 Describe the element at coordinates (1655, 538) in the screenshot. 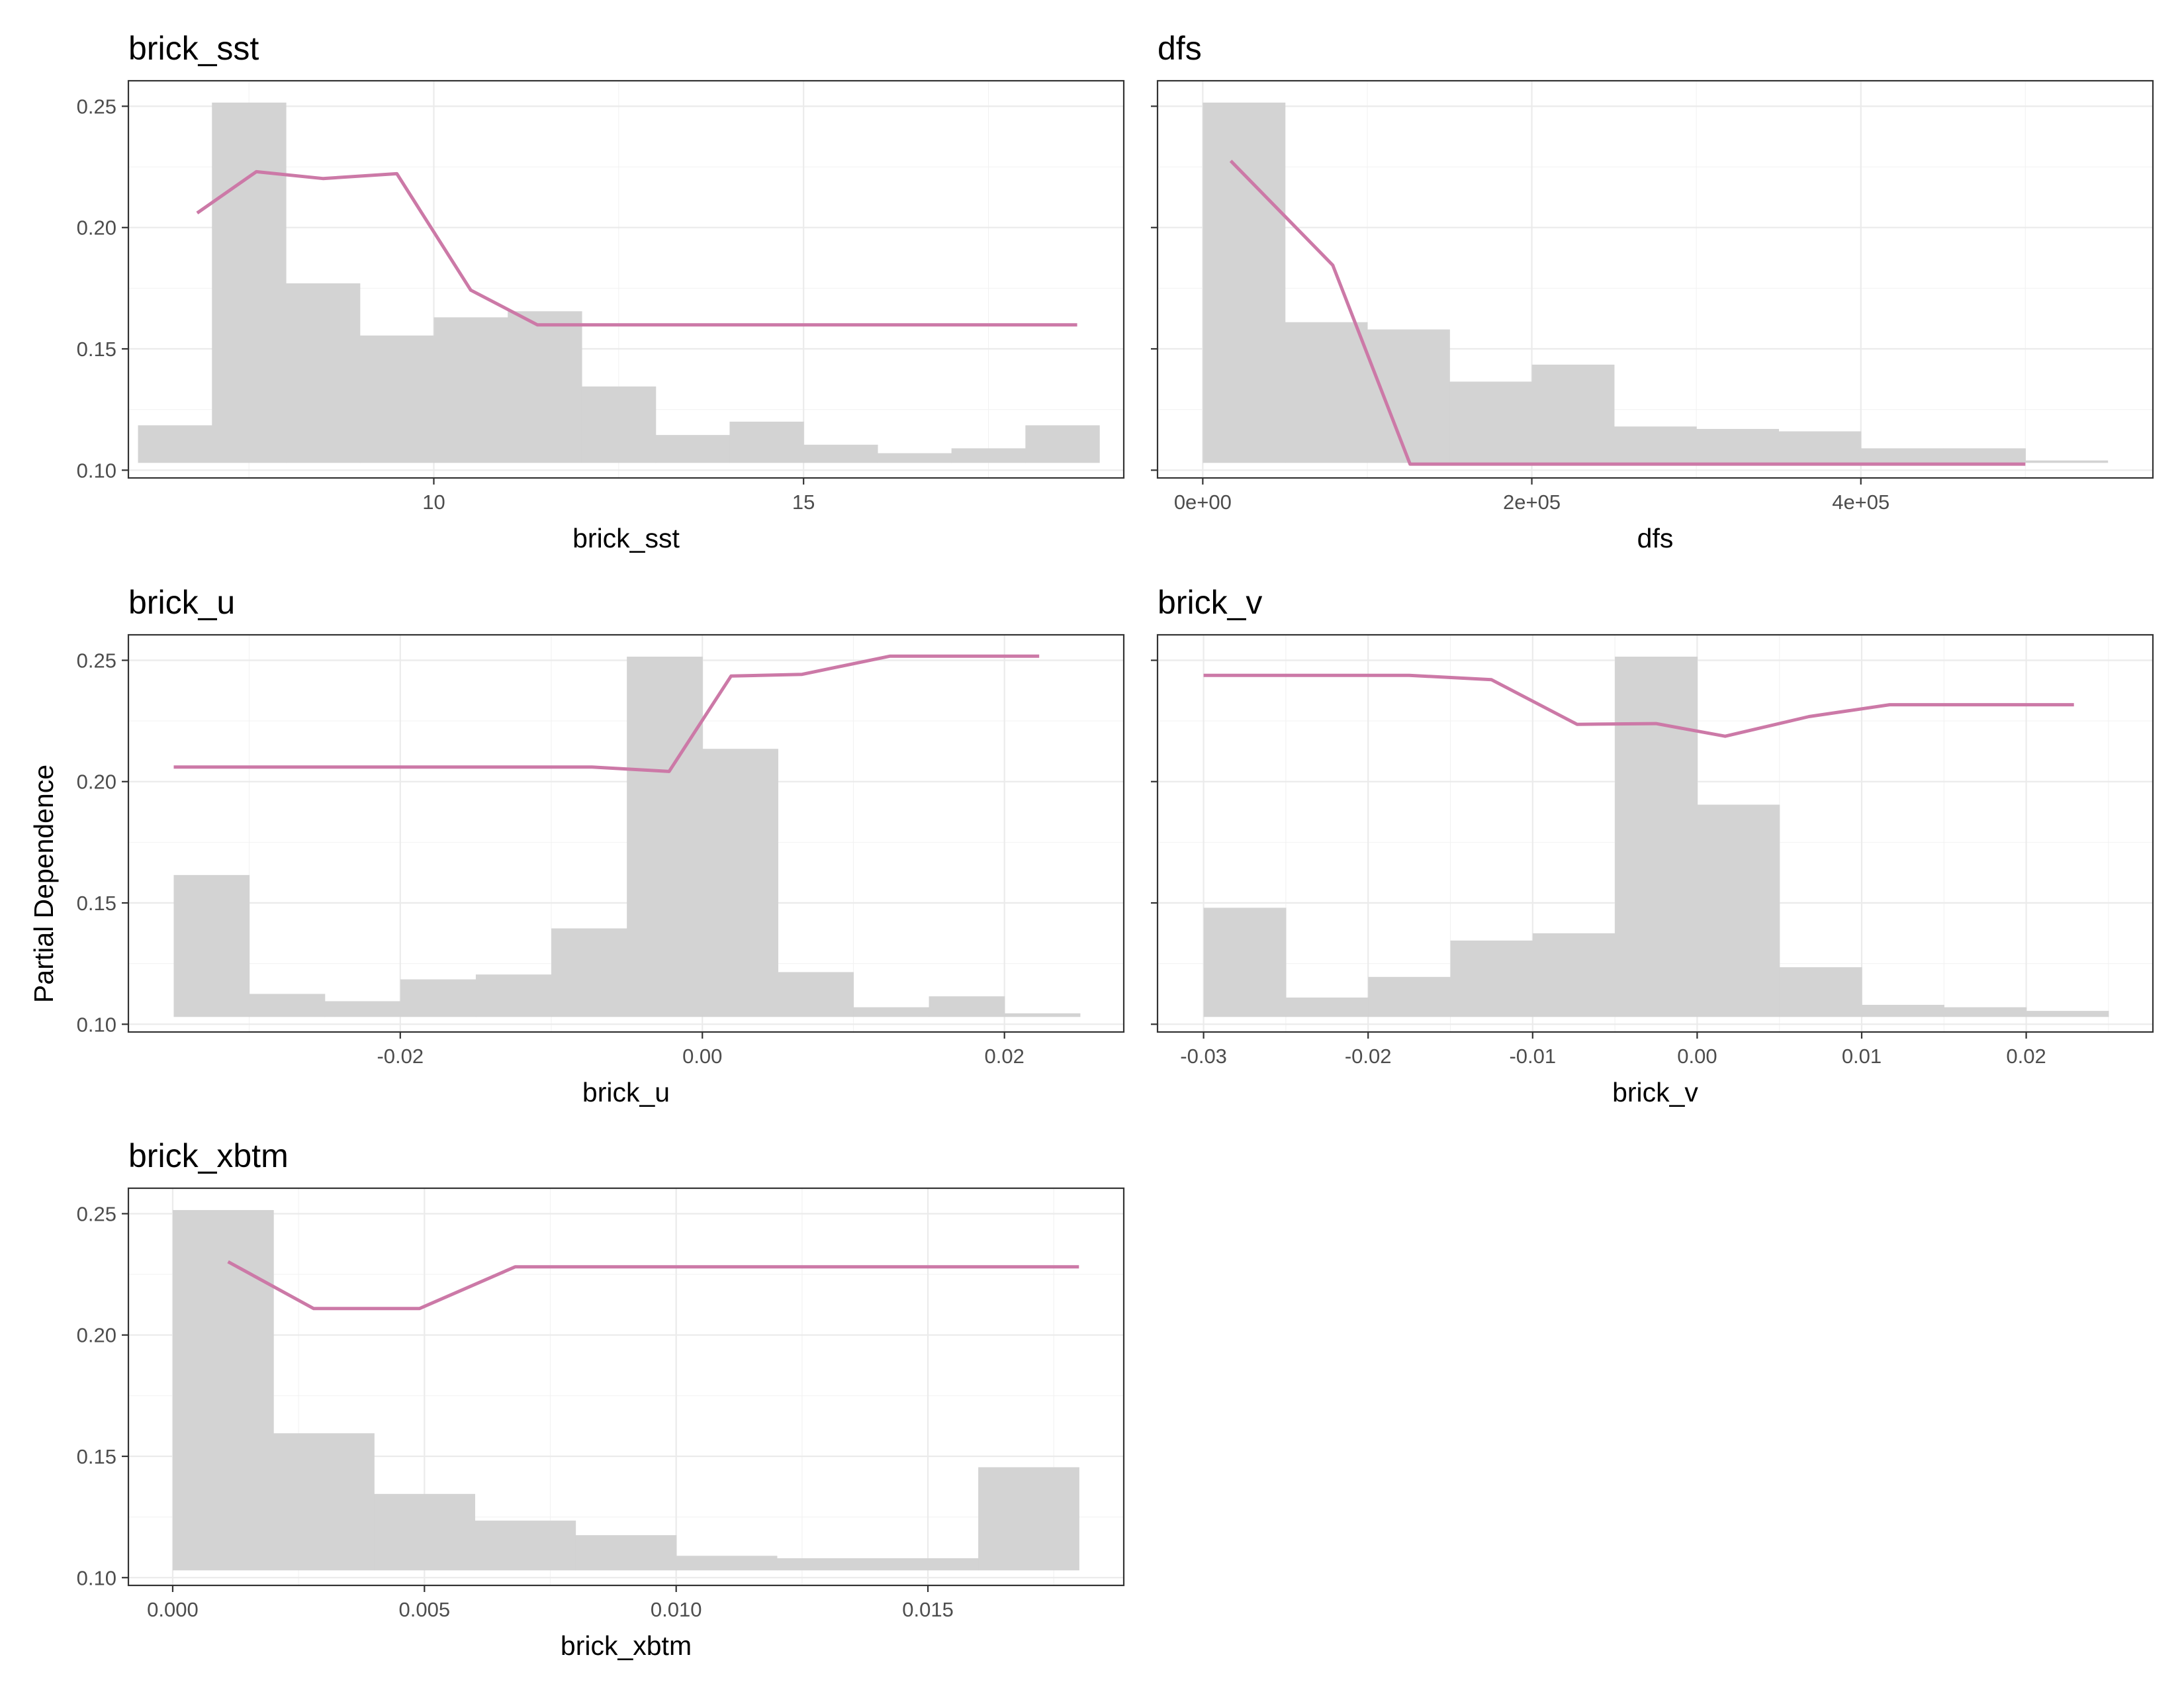

I see `x-axis-label-dfs: dfs` at that location.